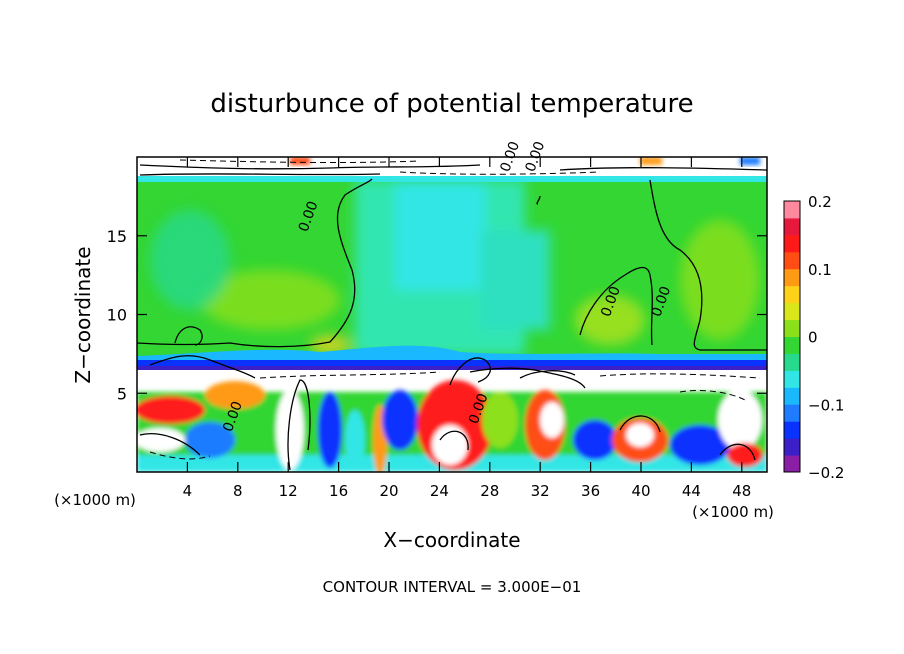  What do you see at coordinates (640, 491) in the screenshot?
I see `x-tick-label: 40` at bounding box center [640, 491].